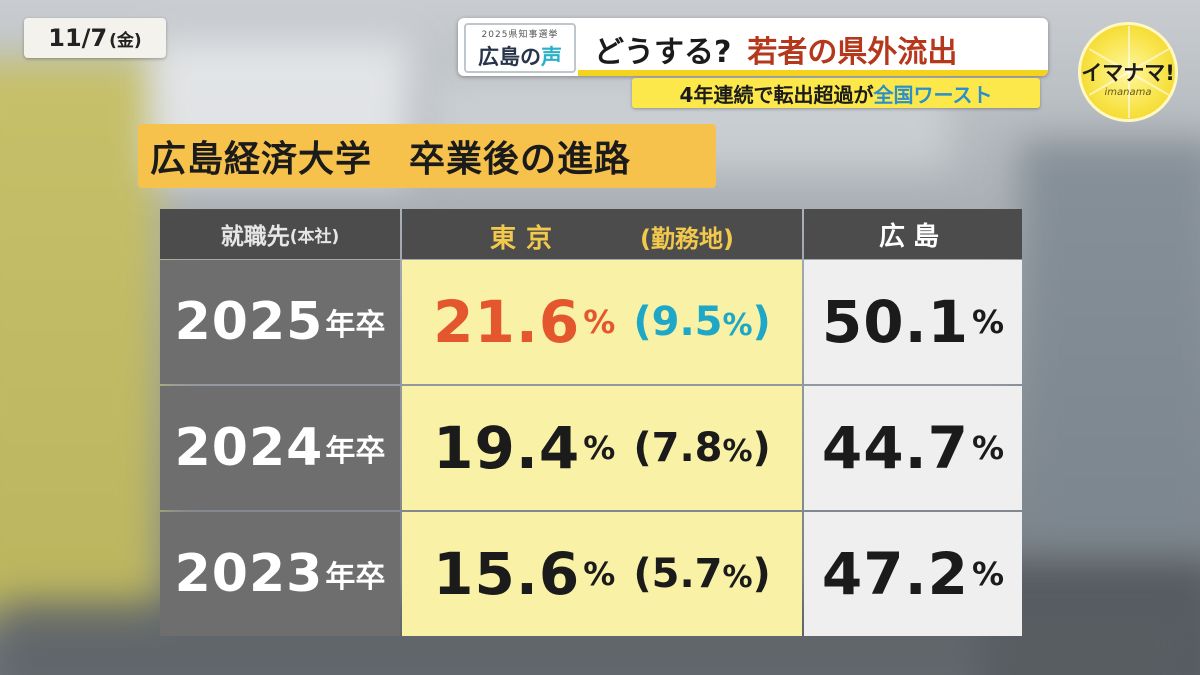 Image resolution: width=1200 pixels, height=675 pixels. What do you see at coordinates (520, 57) in the screenshot?
I see `election-logo-title: 広島の声` at bounding box center [520, 57].